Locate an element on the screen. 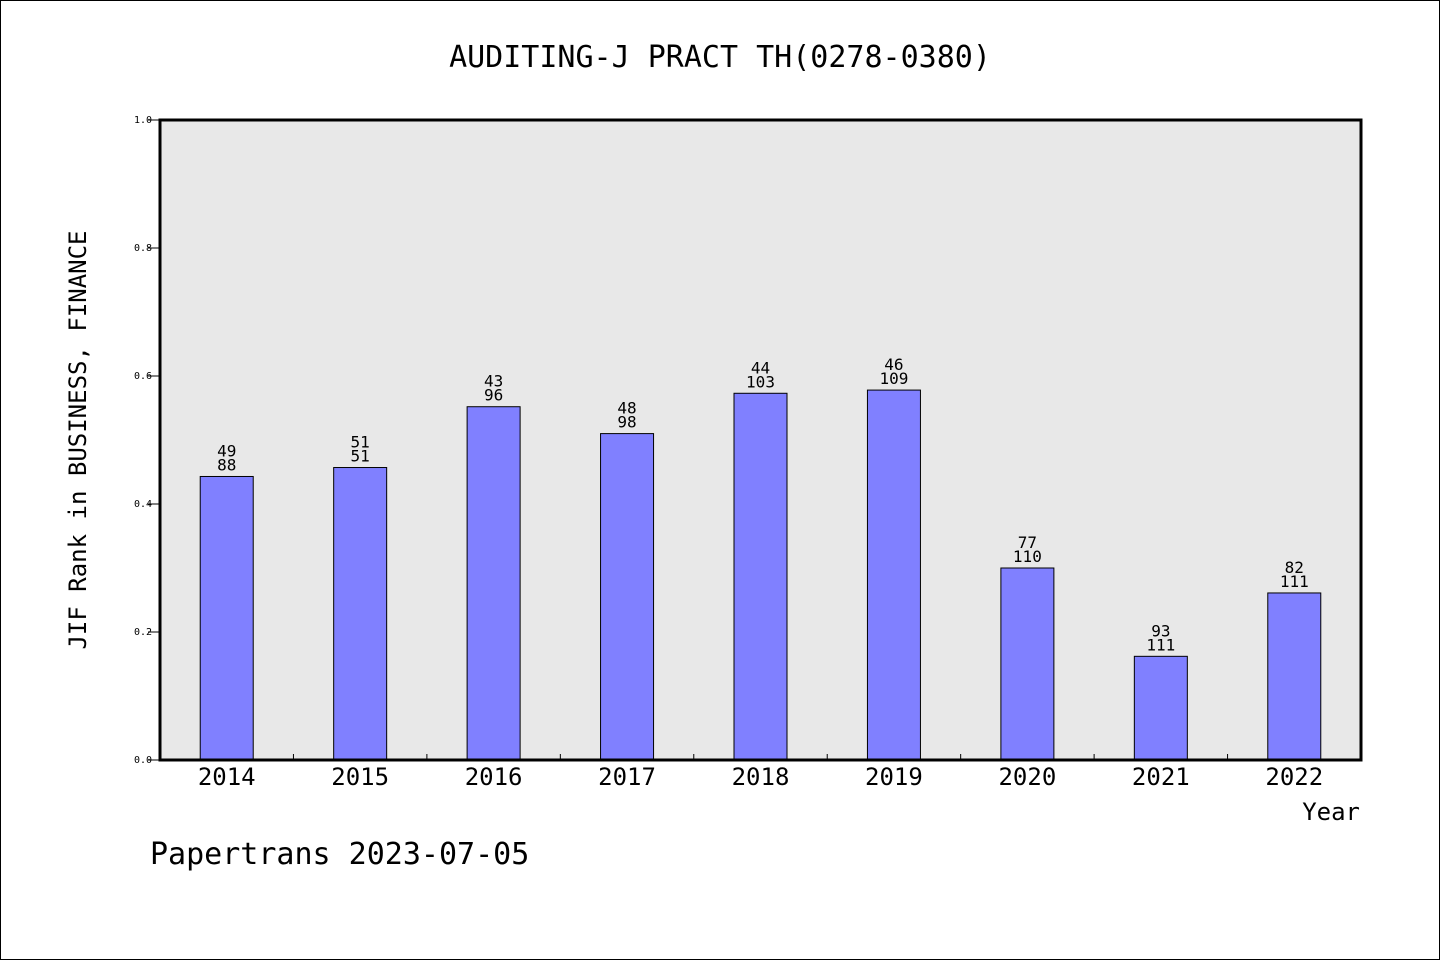 The width and height of the screenshot is (1440, 960). bar-rank-label: 77 is located at coordinates (1027, 542).